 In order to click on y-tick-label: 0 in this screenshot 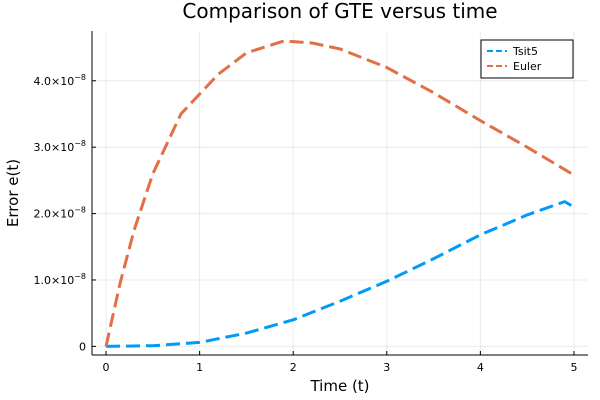, I will do `click(82, 346)`.